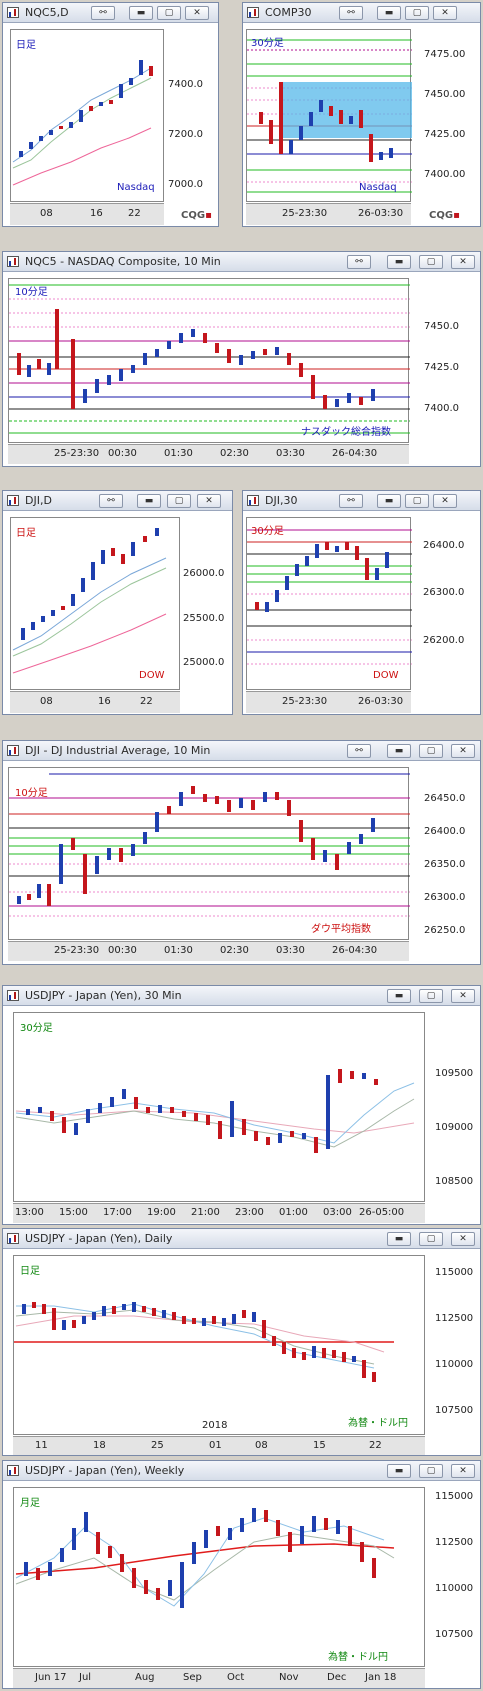 Image resolution: width=483 pixels, height=1691 pixels. What do you see at coordinates (445, 864) in the screenshot?
I see `y-tick: 26350.0` at bounding box center [445, 864].